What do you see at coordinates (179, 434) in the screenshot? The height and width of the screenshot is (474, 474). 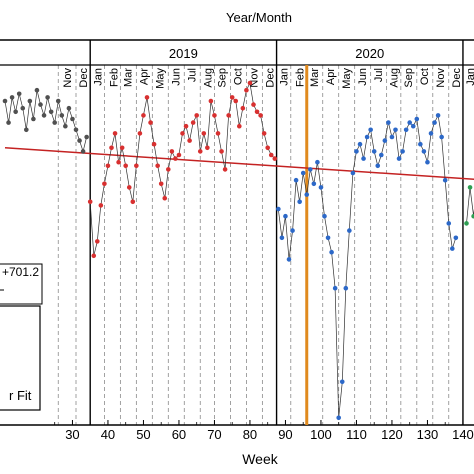 I see `x-tick-label: 60` at bounding box center [179, 434].